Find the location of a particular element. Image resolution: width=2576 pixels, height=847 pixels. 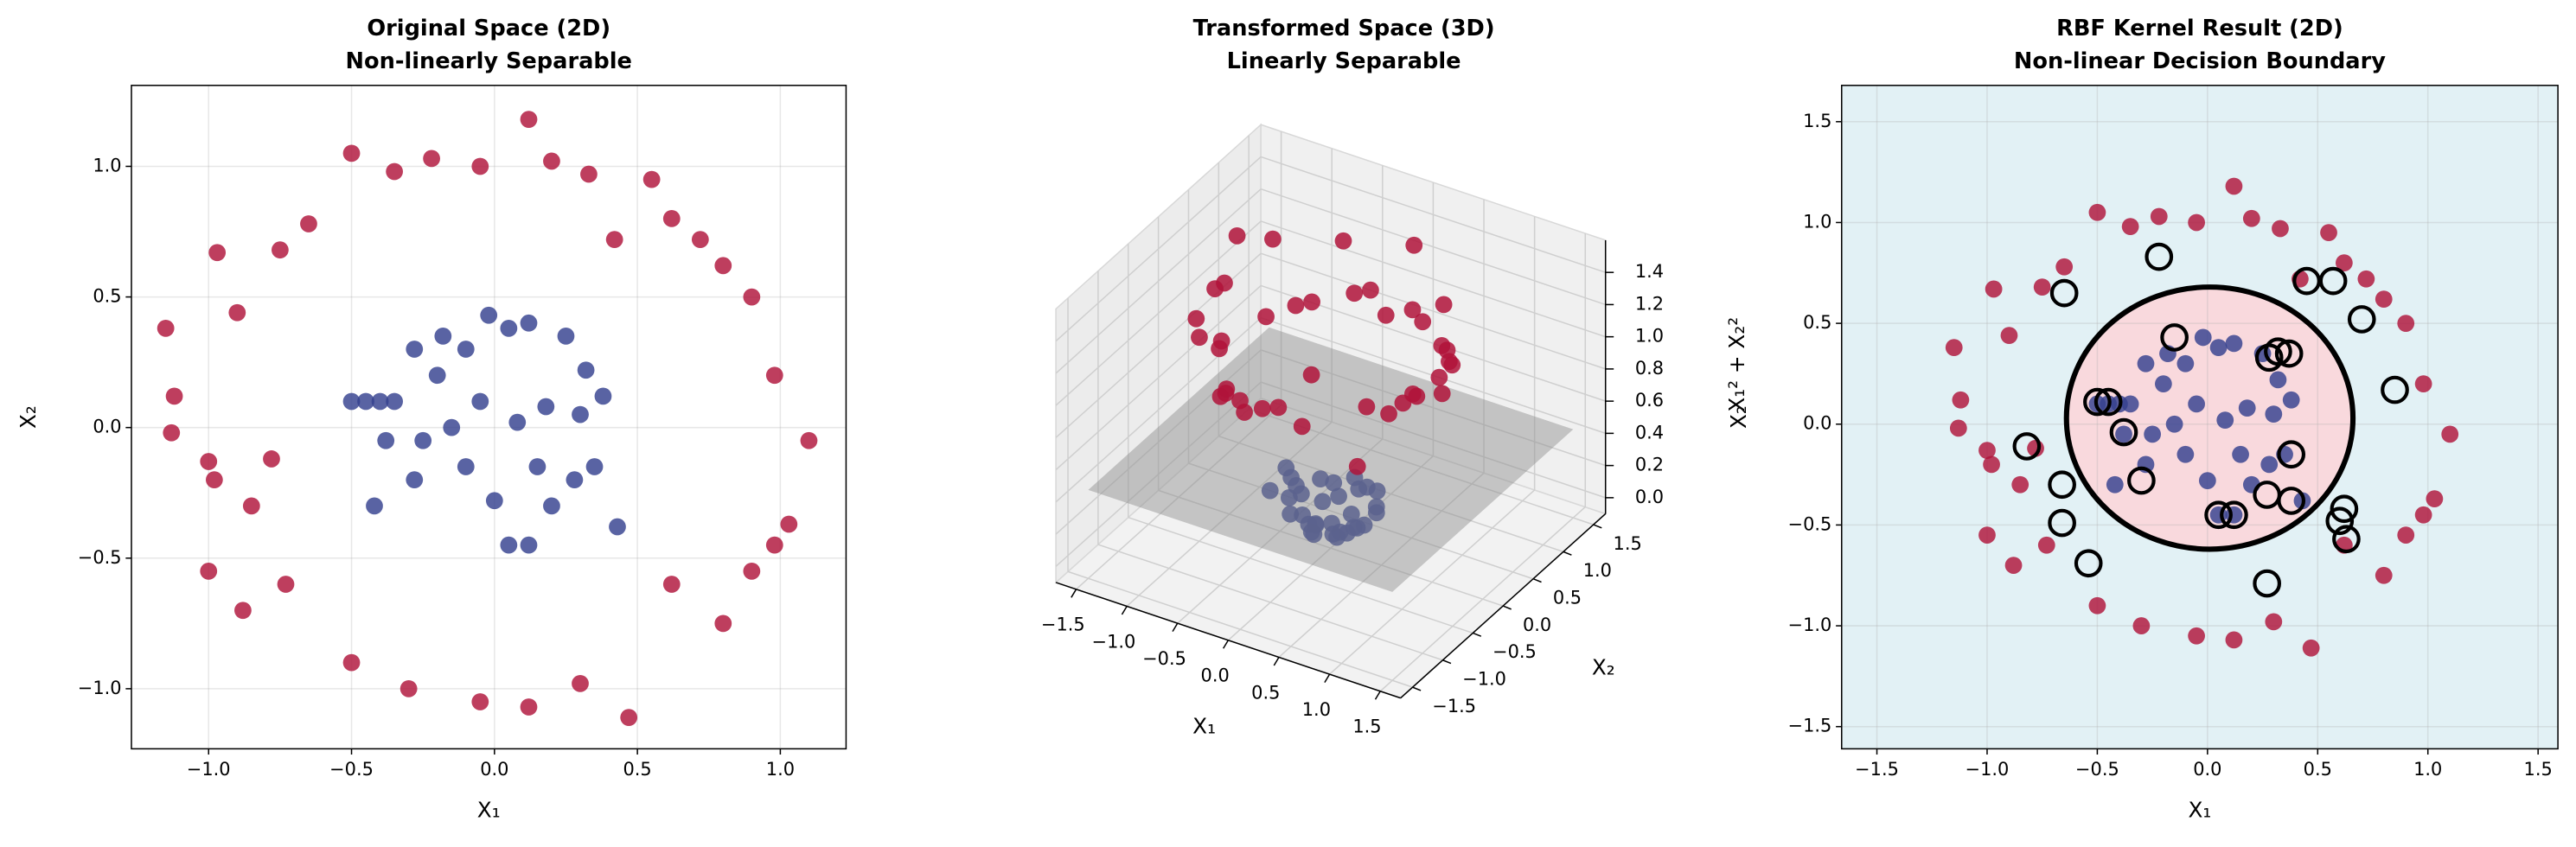

z-tick-label: 0.6 is located at coordinates (1649, 400).